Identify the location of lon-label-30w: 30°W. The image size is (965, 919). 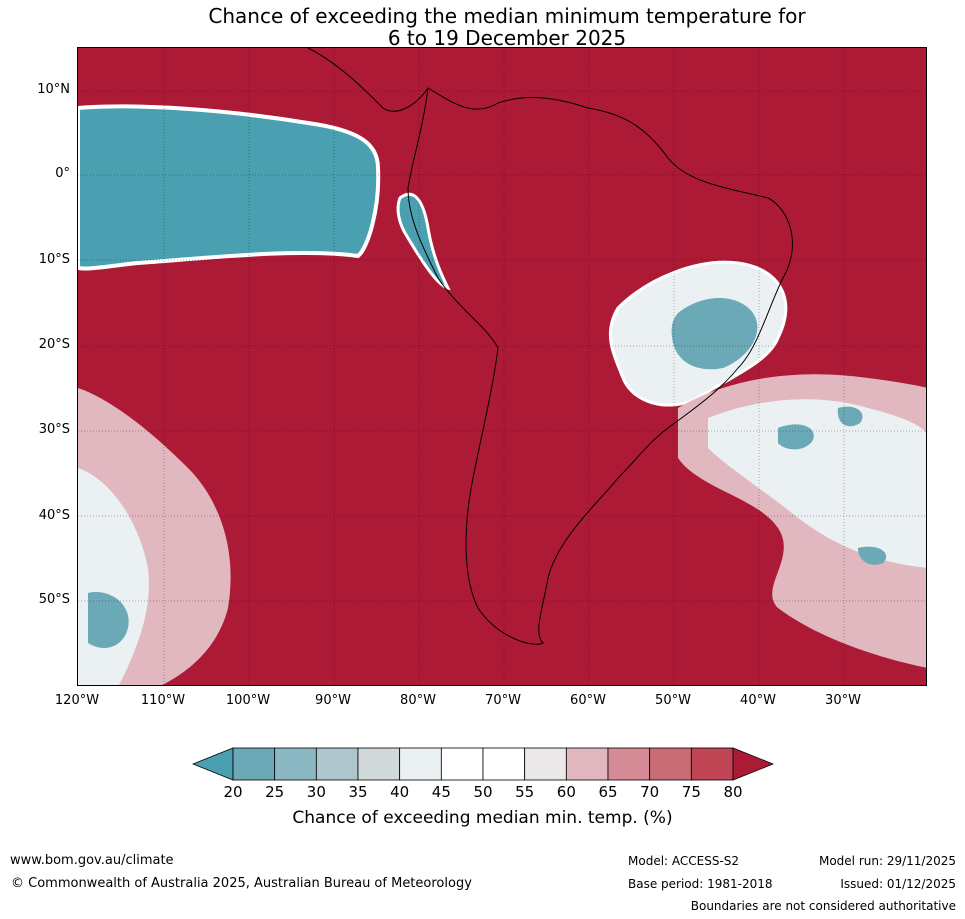
(843, 700).